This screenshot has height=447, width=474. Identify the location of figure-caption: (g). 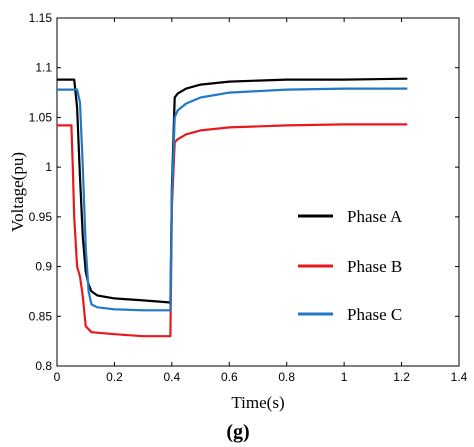
(237, 432).